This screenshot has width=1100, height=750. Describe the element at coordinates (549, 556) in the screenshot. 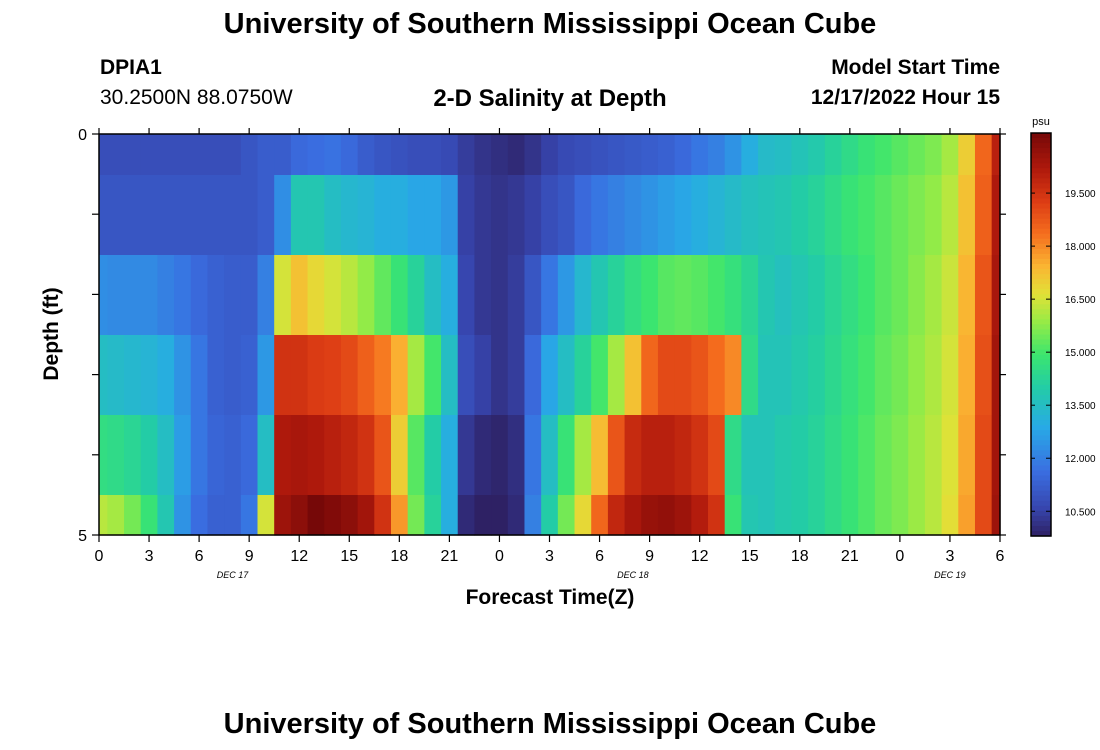

I see `x-tick-label: 3` at that location.